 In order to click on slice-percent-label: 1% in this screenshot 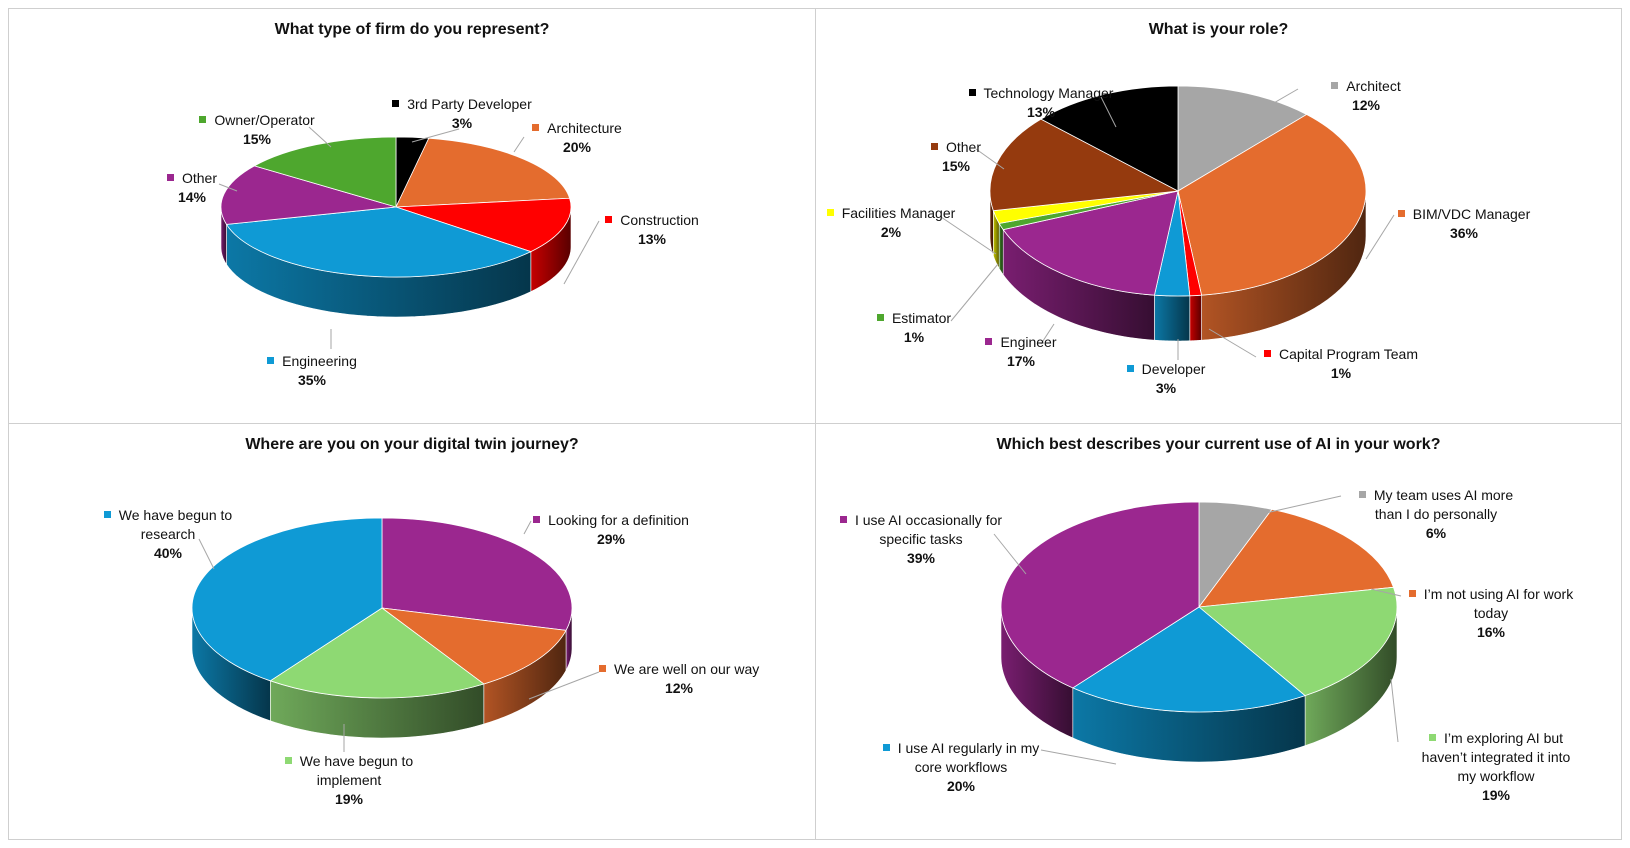, I will do `click(1341, 373)`.